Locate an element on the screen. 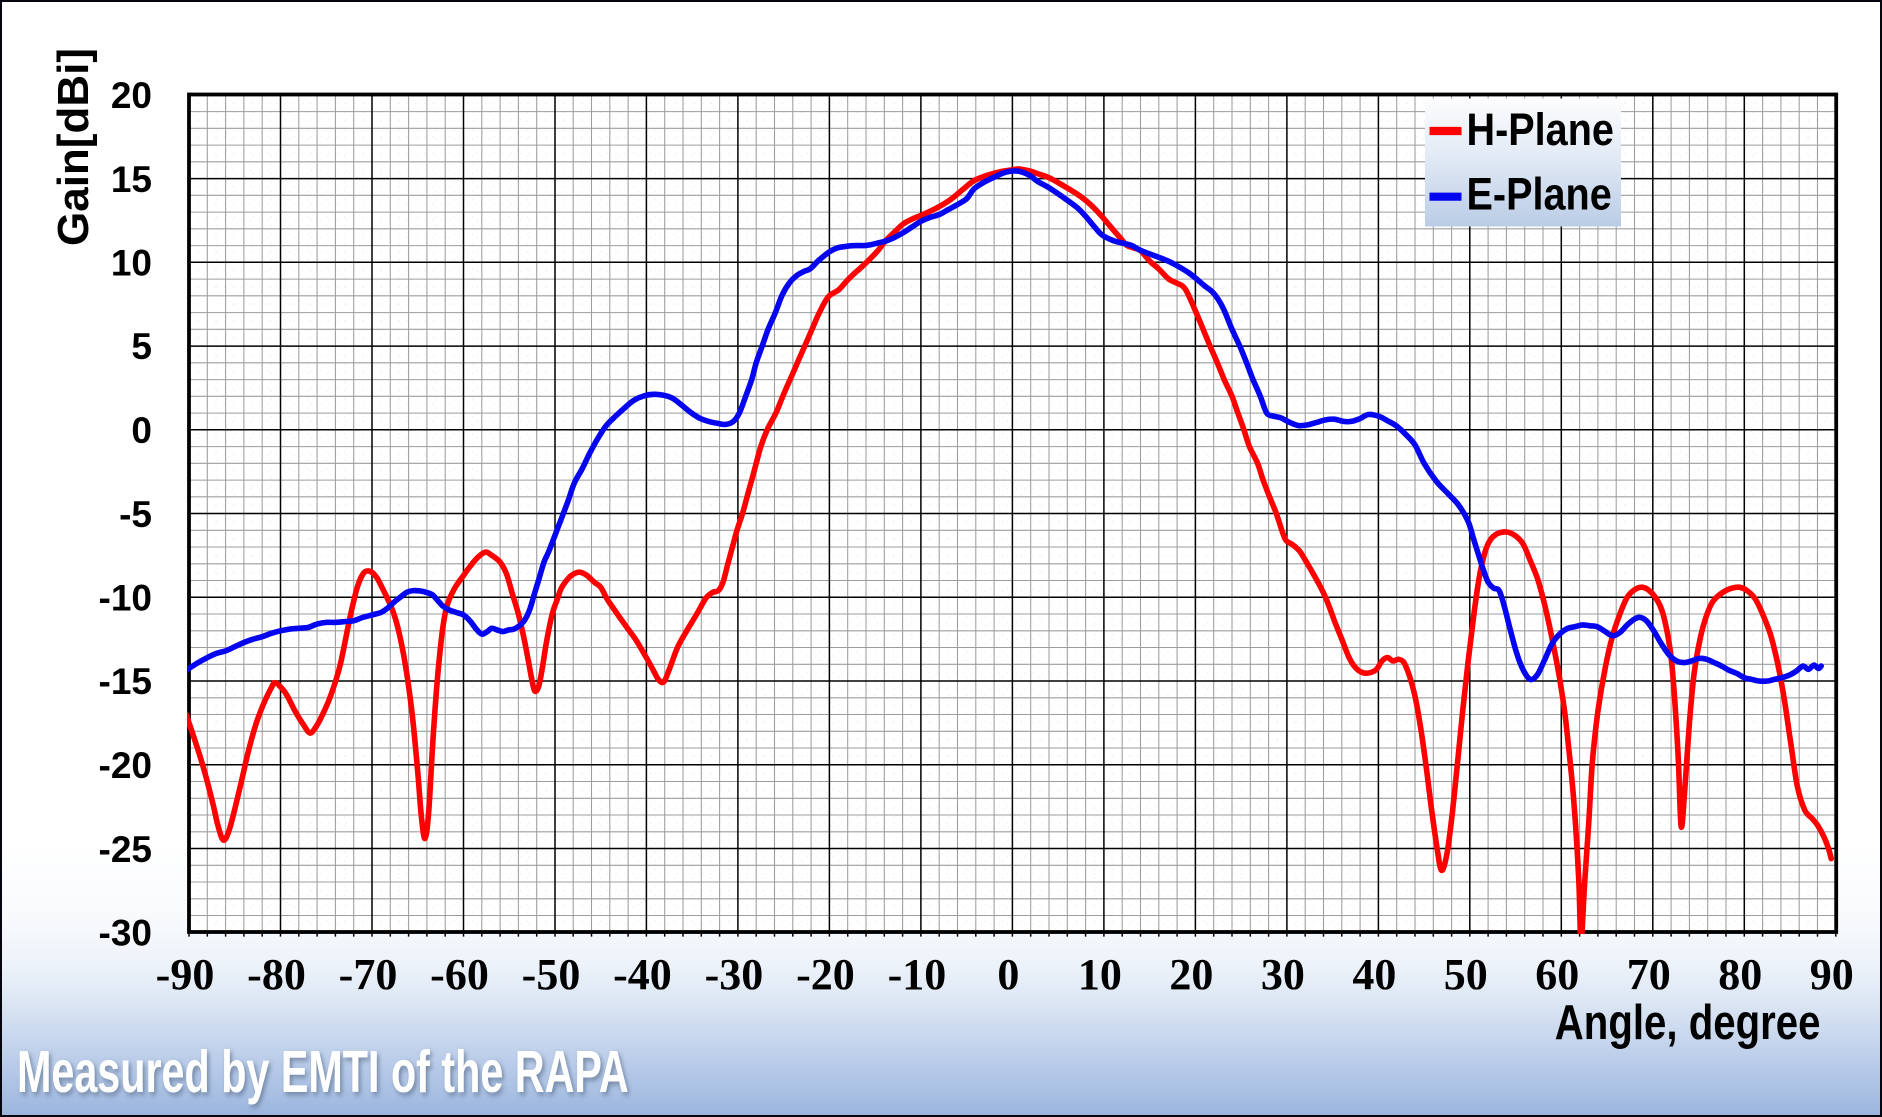 This screenshot has width=1882, height=1117. svg-text: Measured by EMTI of the RAPA is located at coordinates (323, 1072).